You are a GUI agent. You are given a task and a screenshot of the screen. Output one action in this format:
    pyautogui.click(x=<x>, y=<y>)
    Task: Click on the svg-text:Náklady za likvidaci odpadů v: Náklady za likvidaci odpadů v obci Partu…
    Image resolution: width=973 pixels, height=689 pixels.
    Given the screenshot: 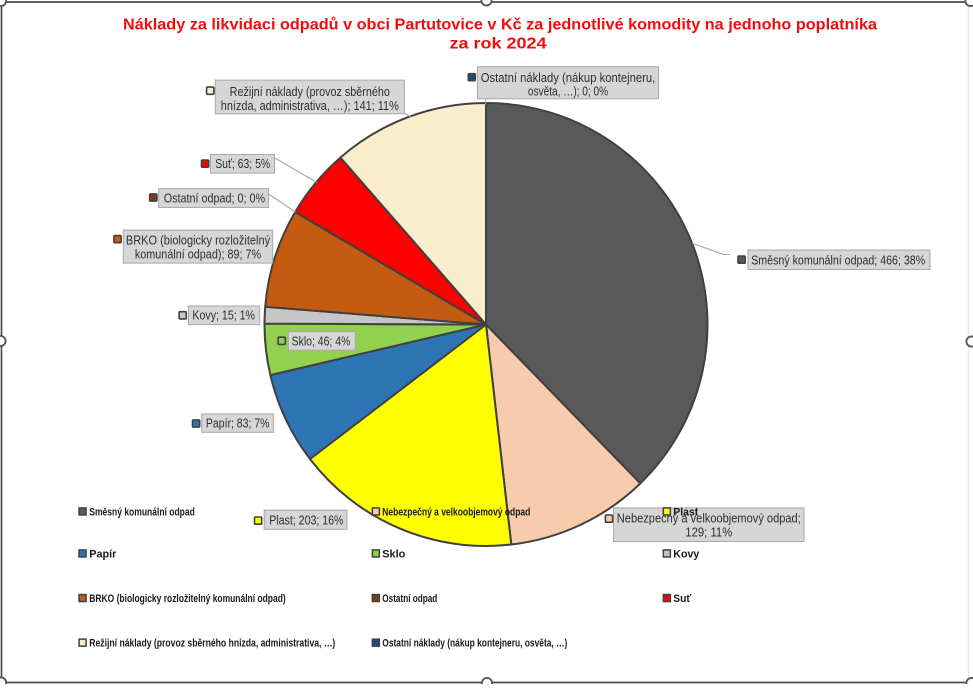 What is the action you would take?
    pyautogui.click(x=500, y=25)
    